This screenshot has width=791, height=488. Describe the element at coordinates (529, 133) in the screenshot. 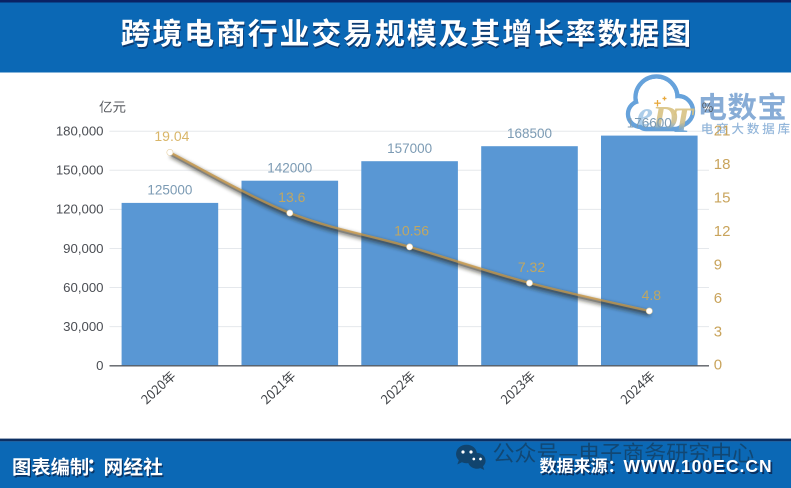

I see `svg-text: 168500` at that location.